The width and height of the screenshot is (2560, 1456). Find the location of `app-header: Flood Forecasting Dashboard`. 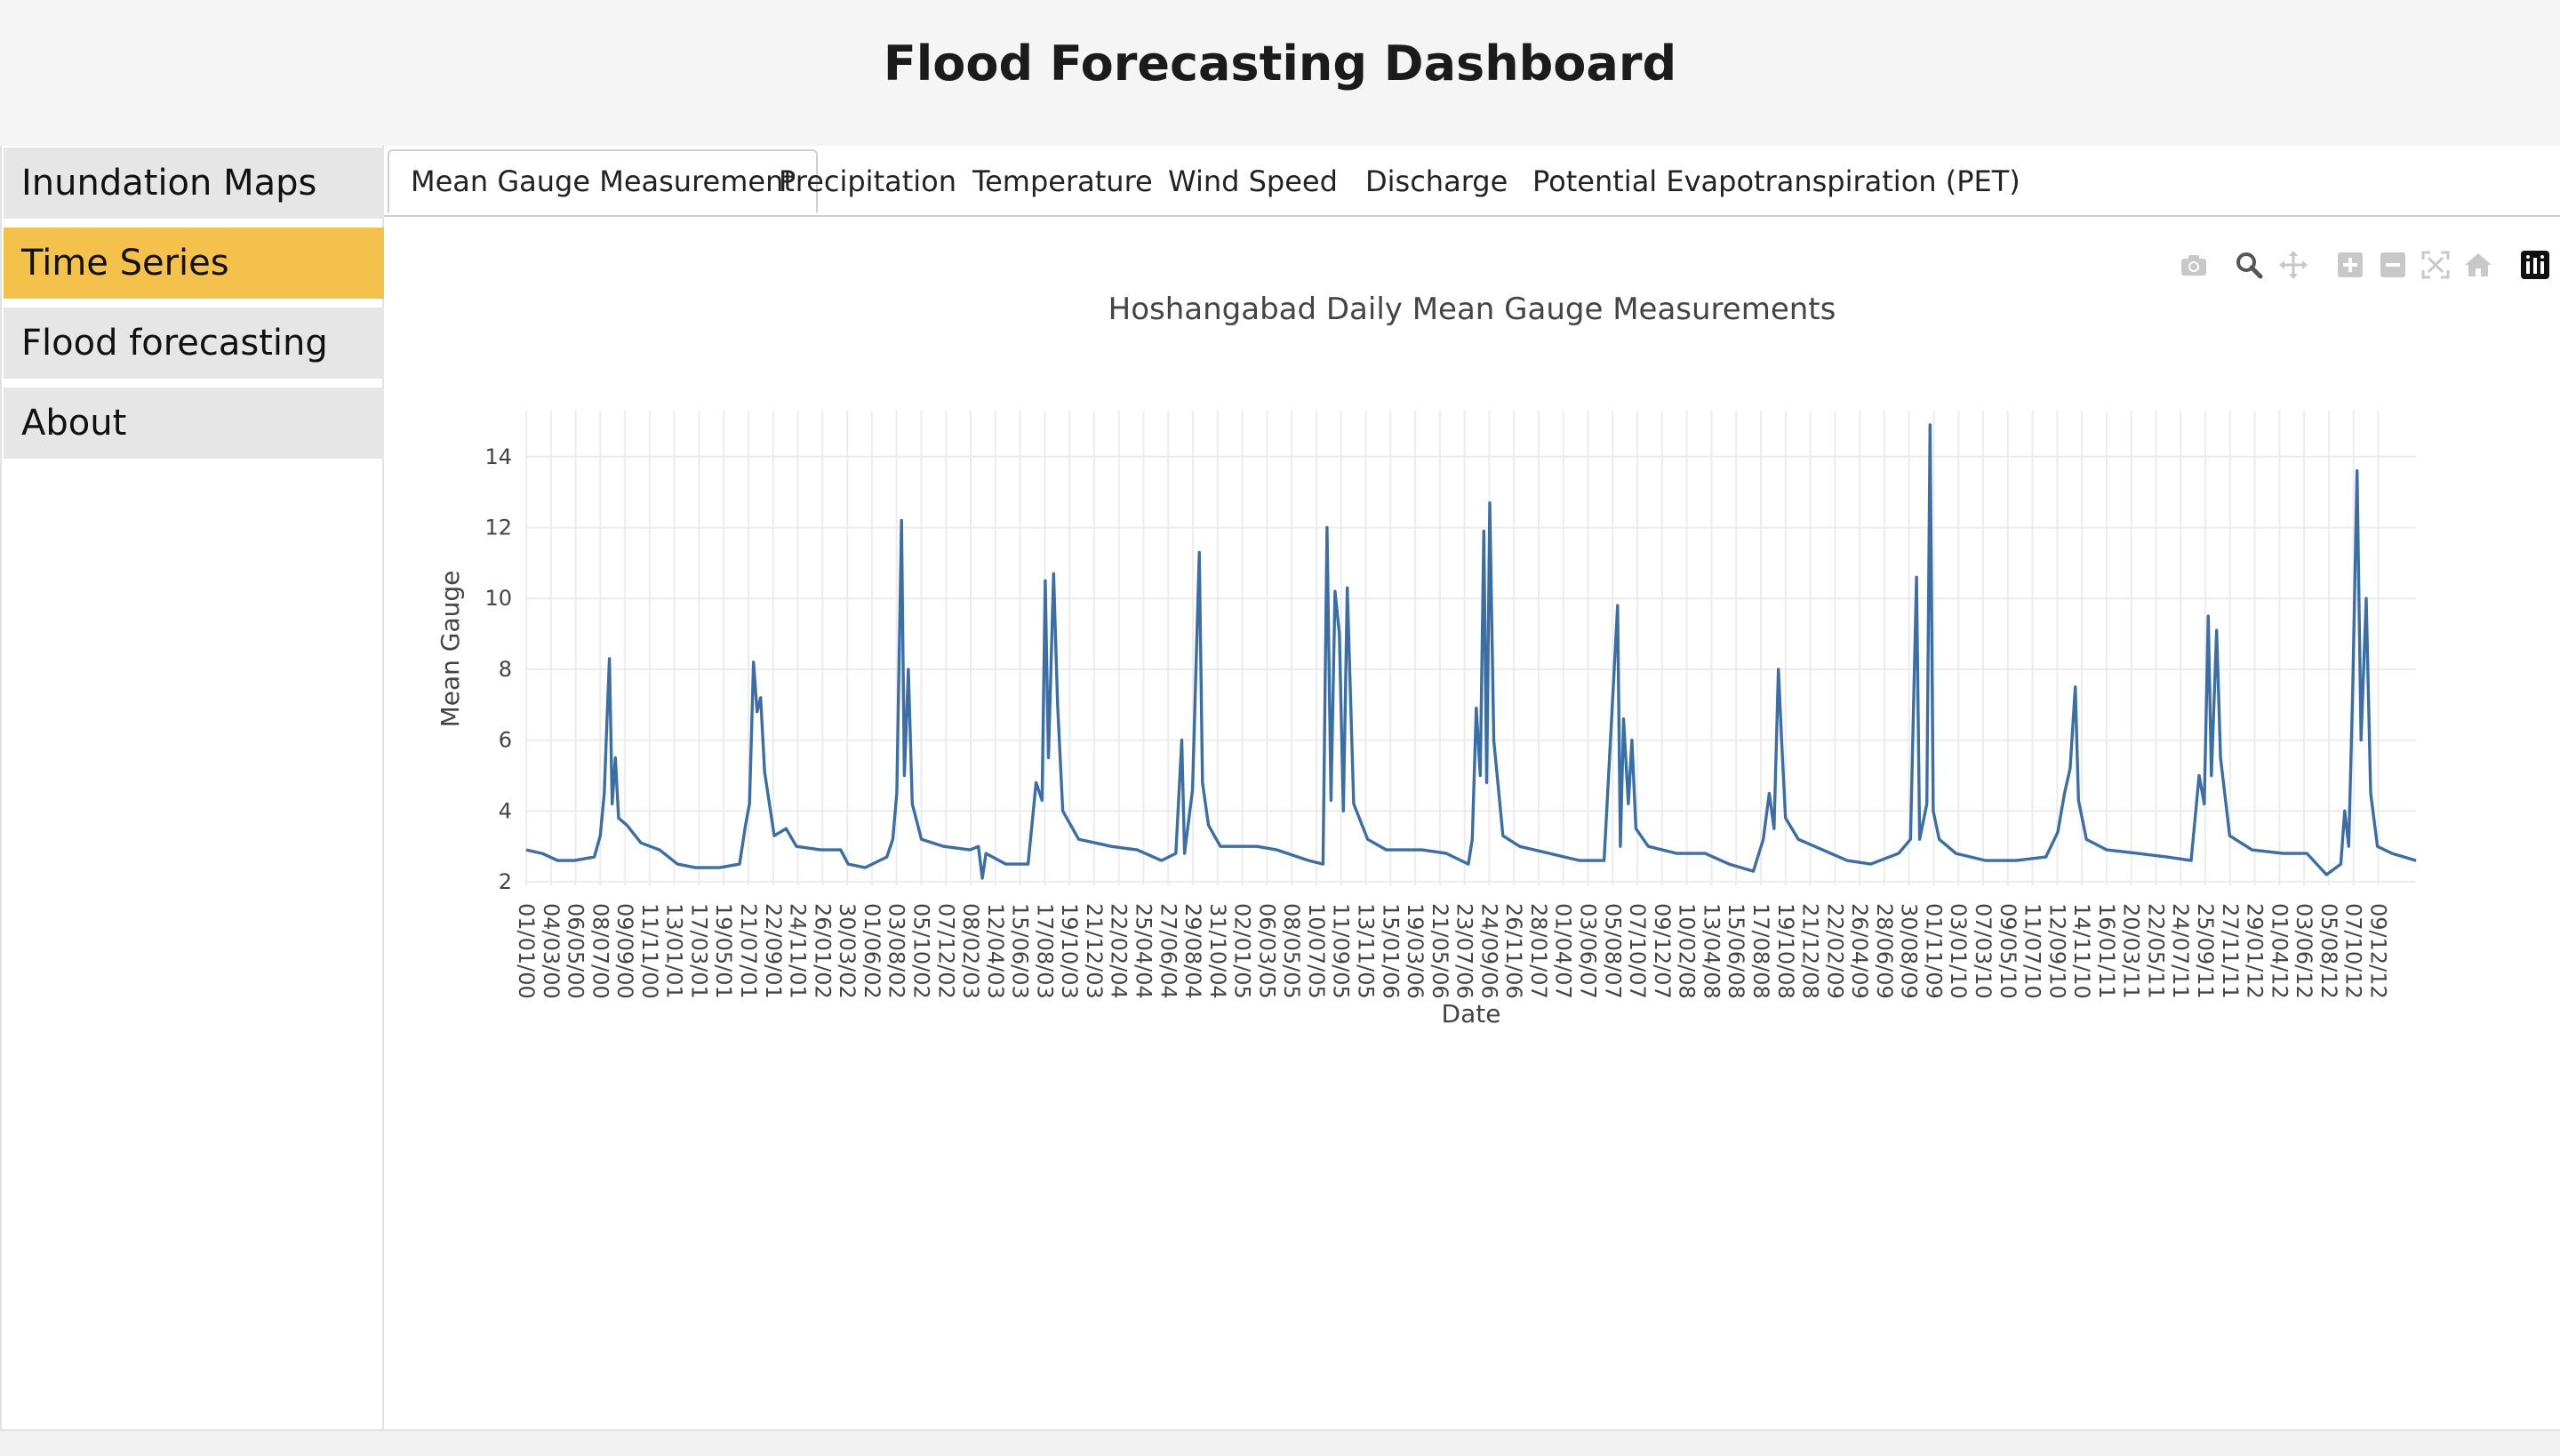

app-header: Flood Forecasting Dashboard is located at coordinates (1280, 73).